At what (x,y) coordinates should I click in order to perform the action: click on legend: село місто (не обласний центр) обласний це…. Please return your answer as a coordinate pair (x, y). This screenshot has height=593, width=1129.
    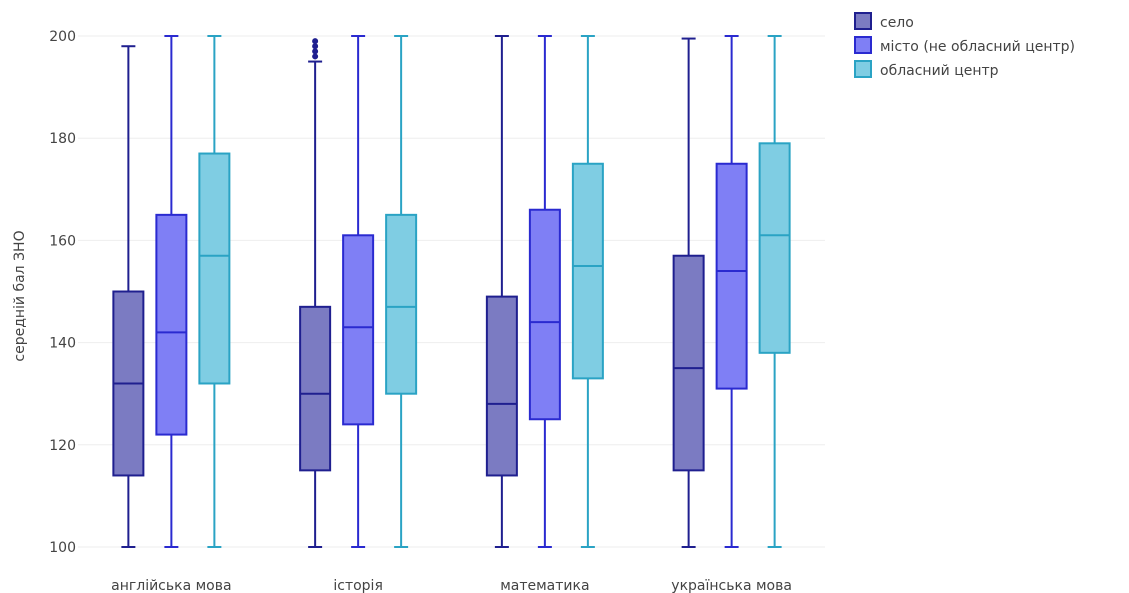
    Looking at the image, I should click on (964, 45).